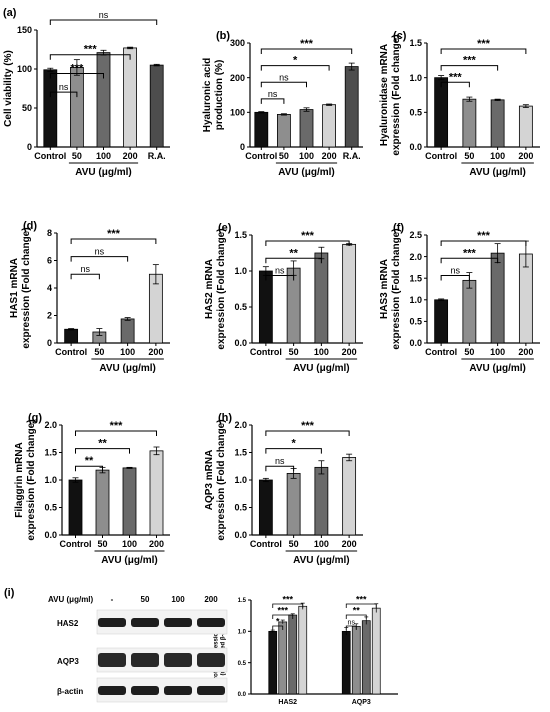 The width and height of the screenshot is (550, 712). Describe the element at coordinates (9, 593) in the screenshot. I see `panel-label: (i)` at that location.